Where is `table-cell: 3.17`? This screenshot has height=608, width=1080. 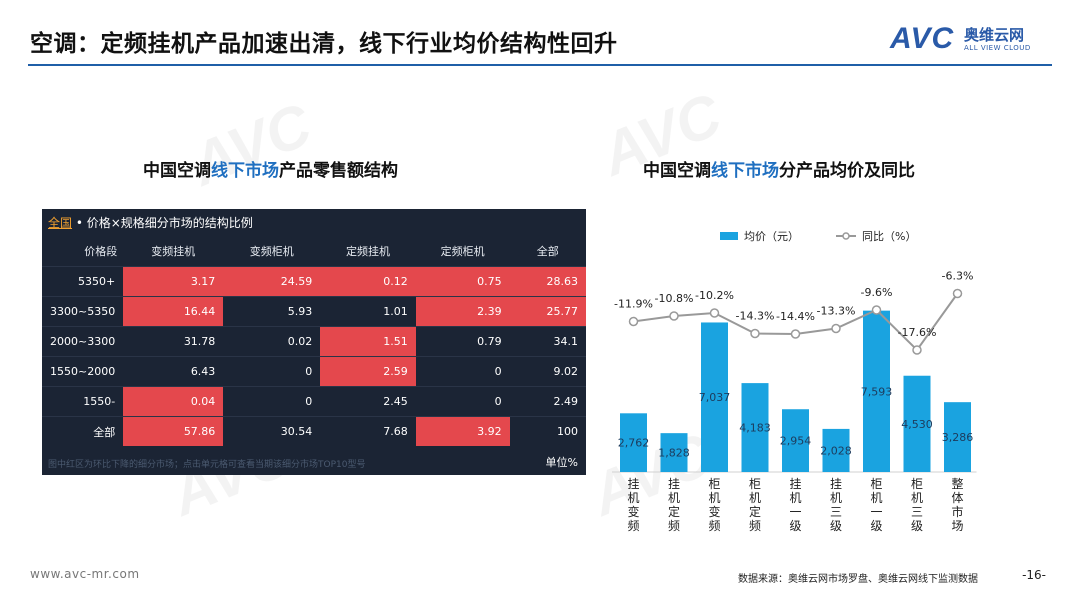
table-cell: 3.17 is located at coordinates (173, 281).